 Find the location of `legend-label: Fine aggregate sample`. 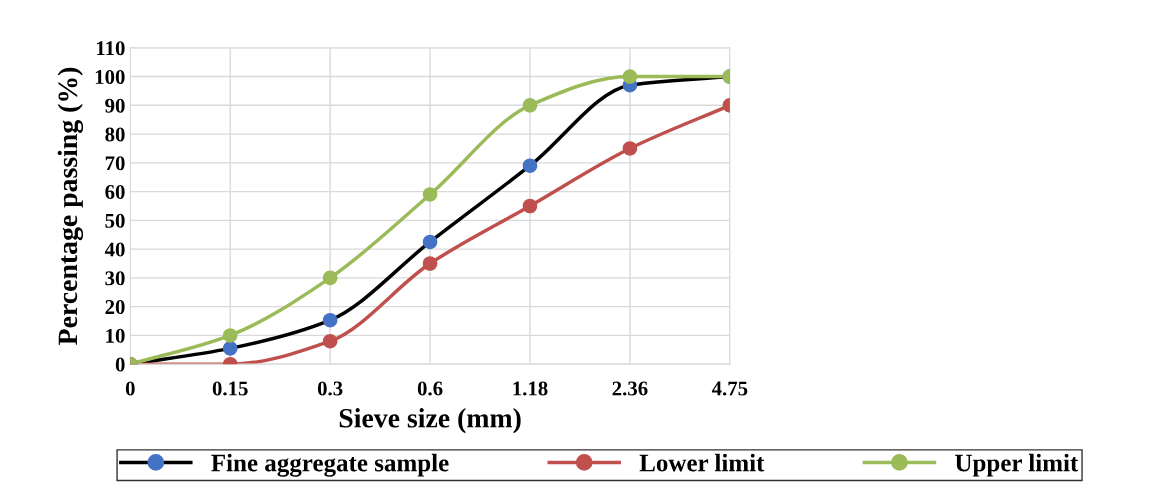

legend-label: Fine aggregate sample is located at coordinates (330, 465).